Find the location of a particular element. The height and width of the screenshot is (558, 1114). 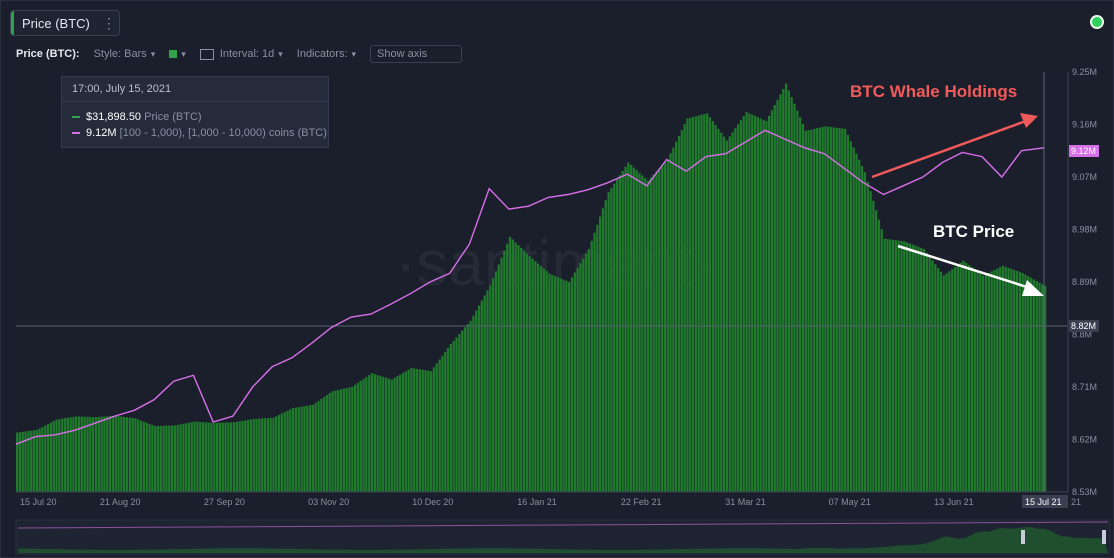

tab-price-btc: Price (BTC) ⋮ is located at coordinates (65, 23).